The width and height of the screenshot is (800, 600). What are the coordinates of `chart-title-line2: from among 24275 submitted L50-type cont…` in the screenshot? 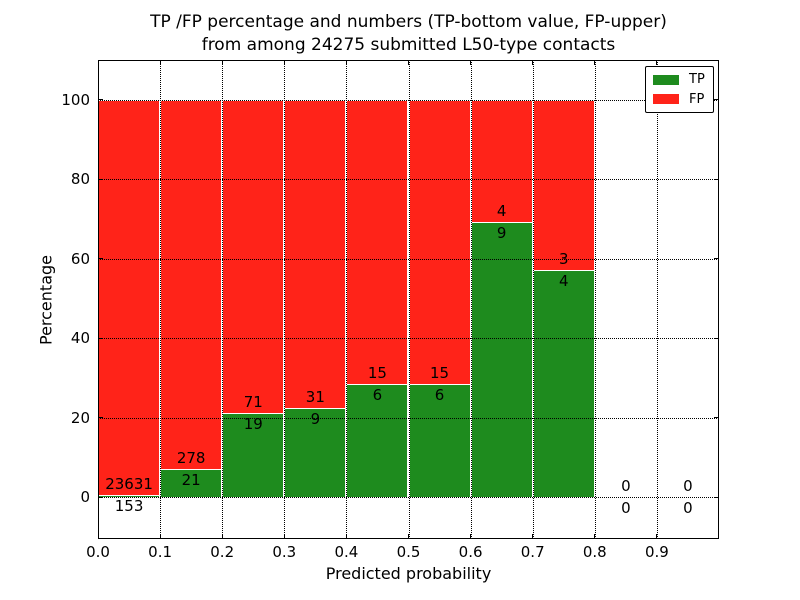 It's located at (408, 45).